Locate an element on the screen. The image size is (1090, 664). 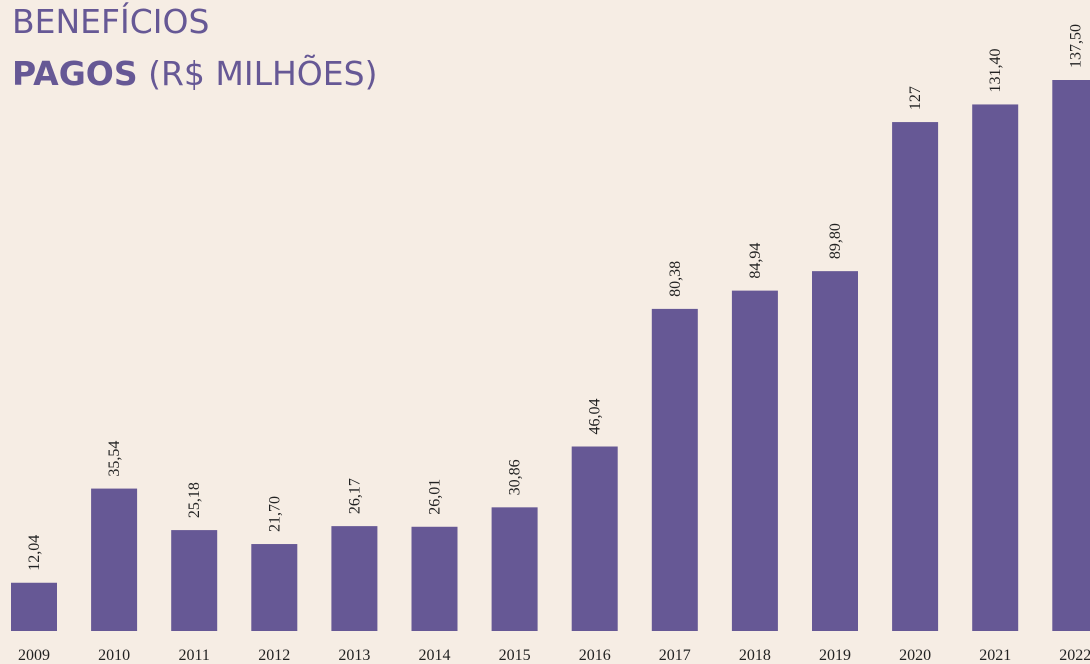
value-label: 89,80 is located at coordinates (835, 241).